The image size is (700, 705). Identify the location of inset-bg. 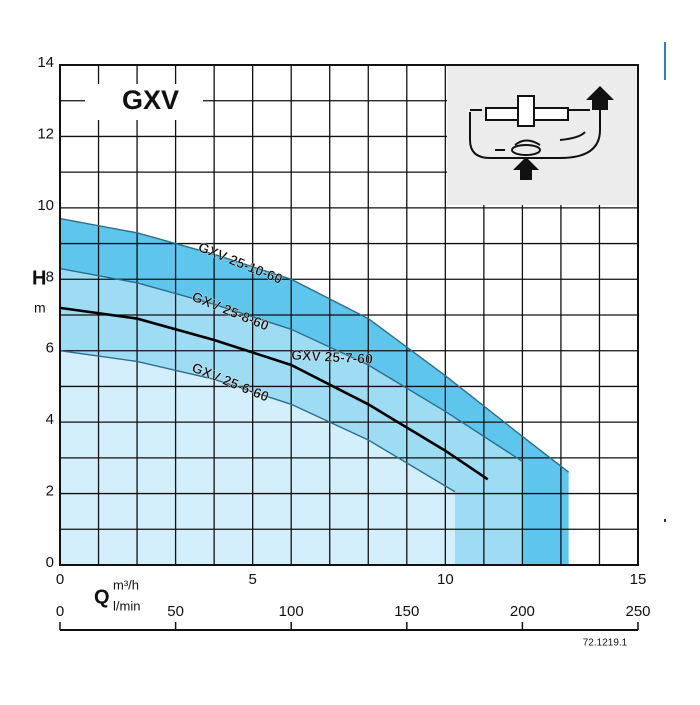
(542, 135).